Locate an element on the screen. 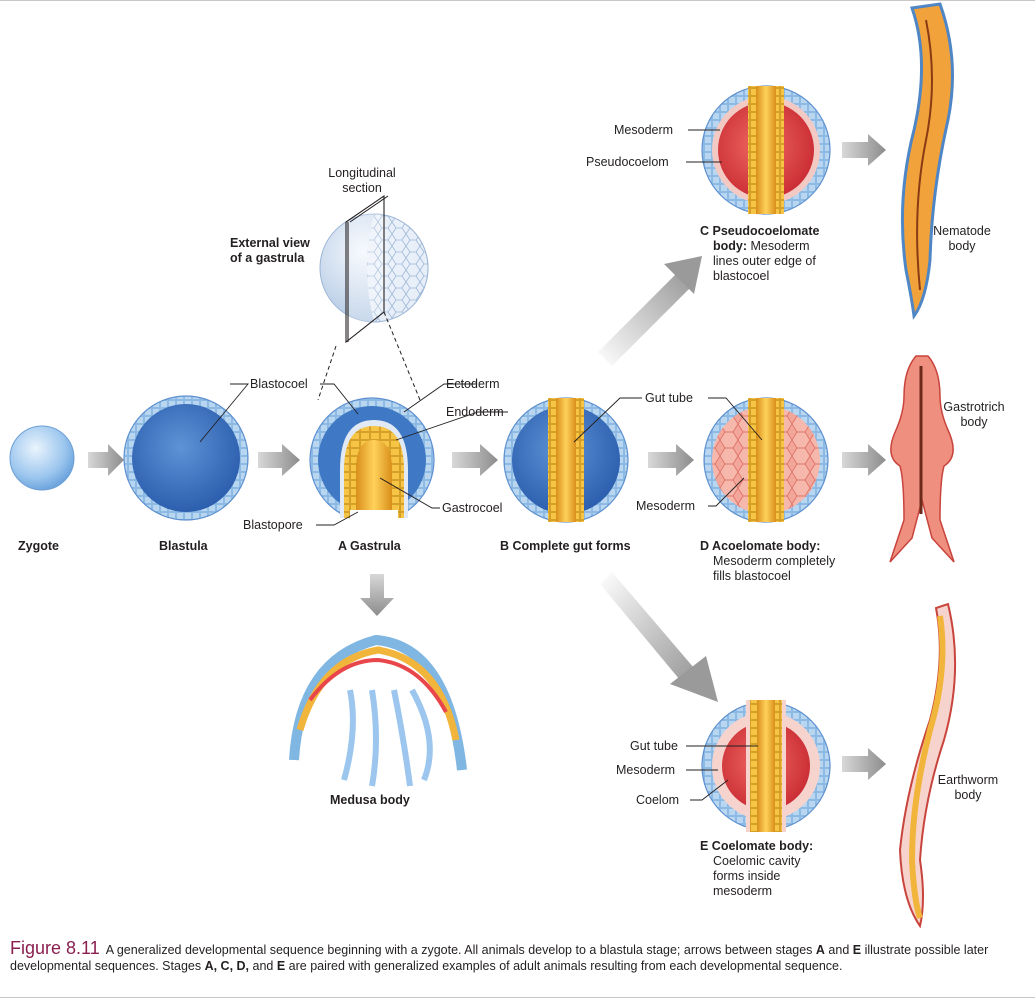 The image size is (1035, 999). label-mesoderm-d: Mesoderm is located at coordinates (666, 506).